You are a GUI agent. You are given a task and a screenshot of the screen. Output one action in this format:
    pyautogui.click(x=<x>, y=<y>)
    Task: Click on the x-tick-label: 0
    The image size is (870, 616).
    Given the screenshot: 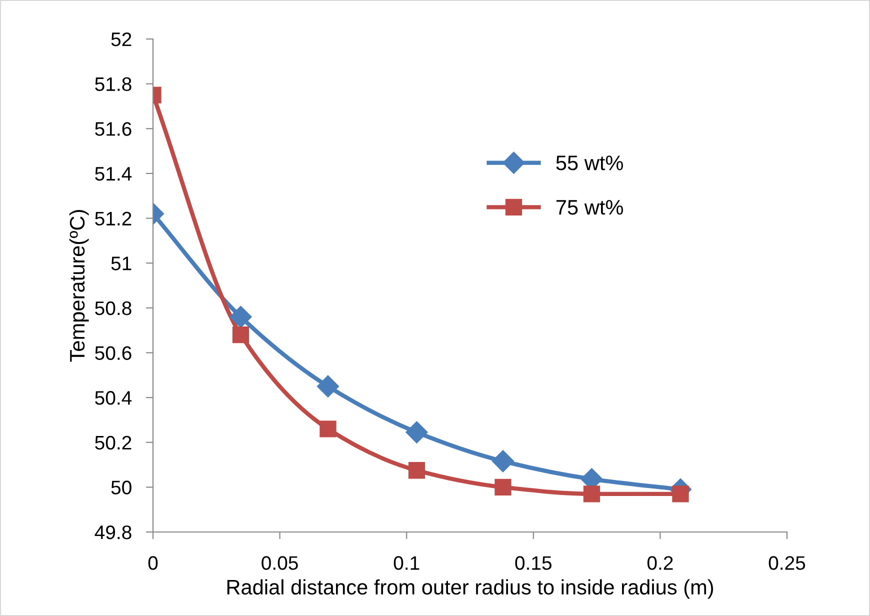 What is the action you would take?
    pyautogui.click(x=153, y=563)
    